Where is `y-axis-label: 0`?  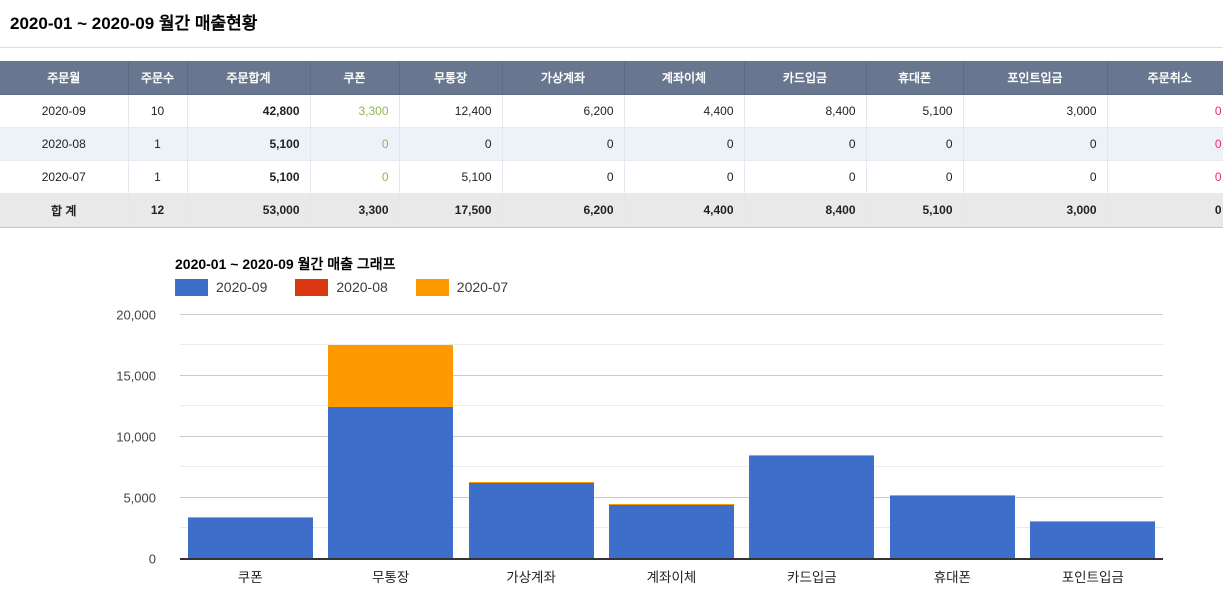
y-axis-label: 0 is located at coordinates (152, 558).